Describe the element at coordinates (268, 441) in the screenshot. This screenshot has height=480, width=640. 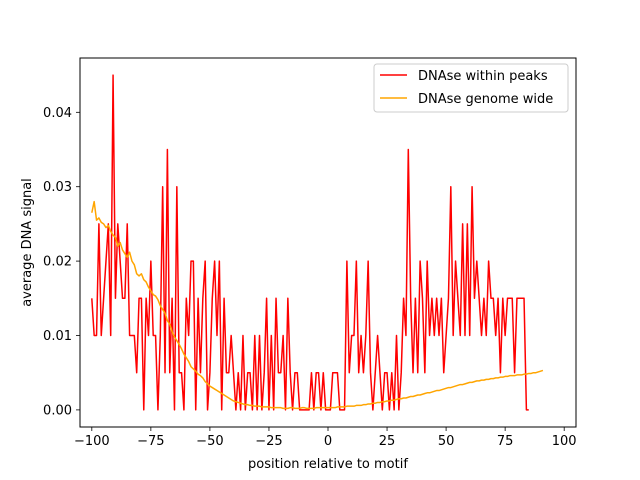
I see `x-tick-label: −25` at that location.